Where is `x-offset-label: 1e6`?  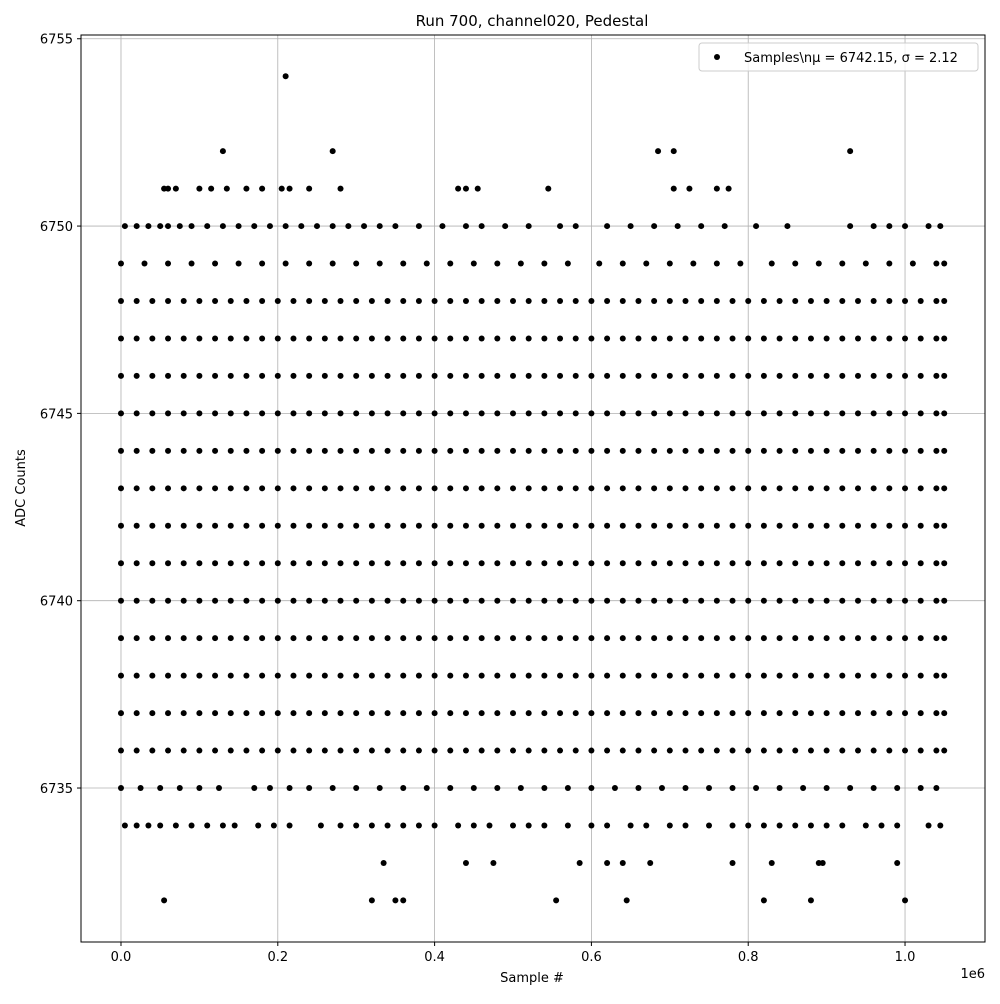 x-offset-label: 1e6 is located at coordinates (972, 974).